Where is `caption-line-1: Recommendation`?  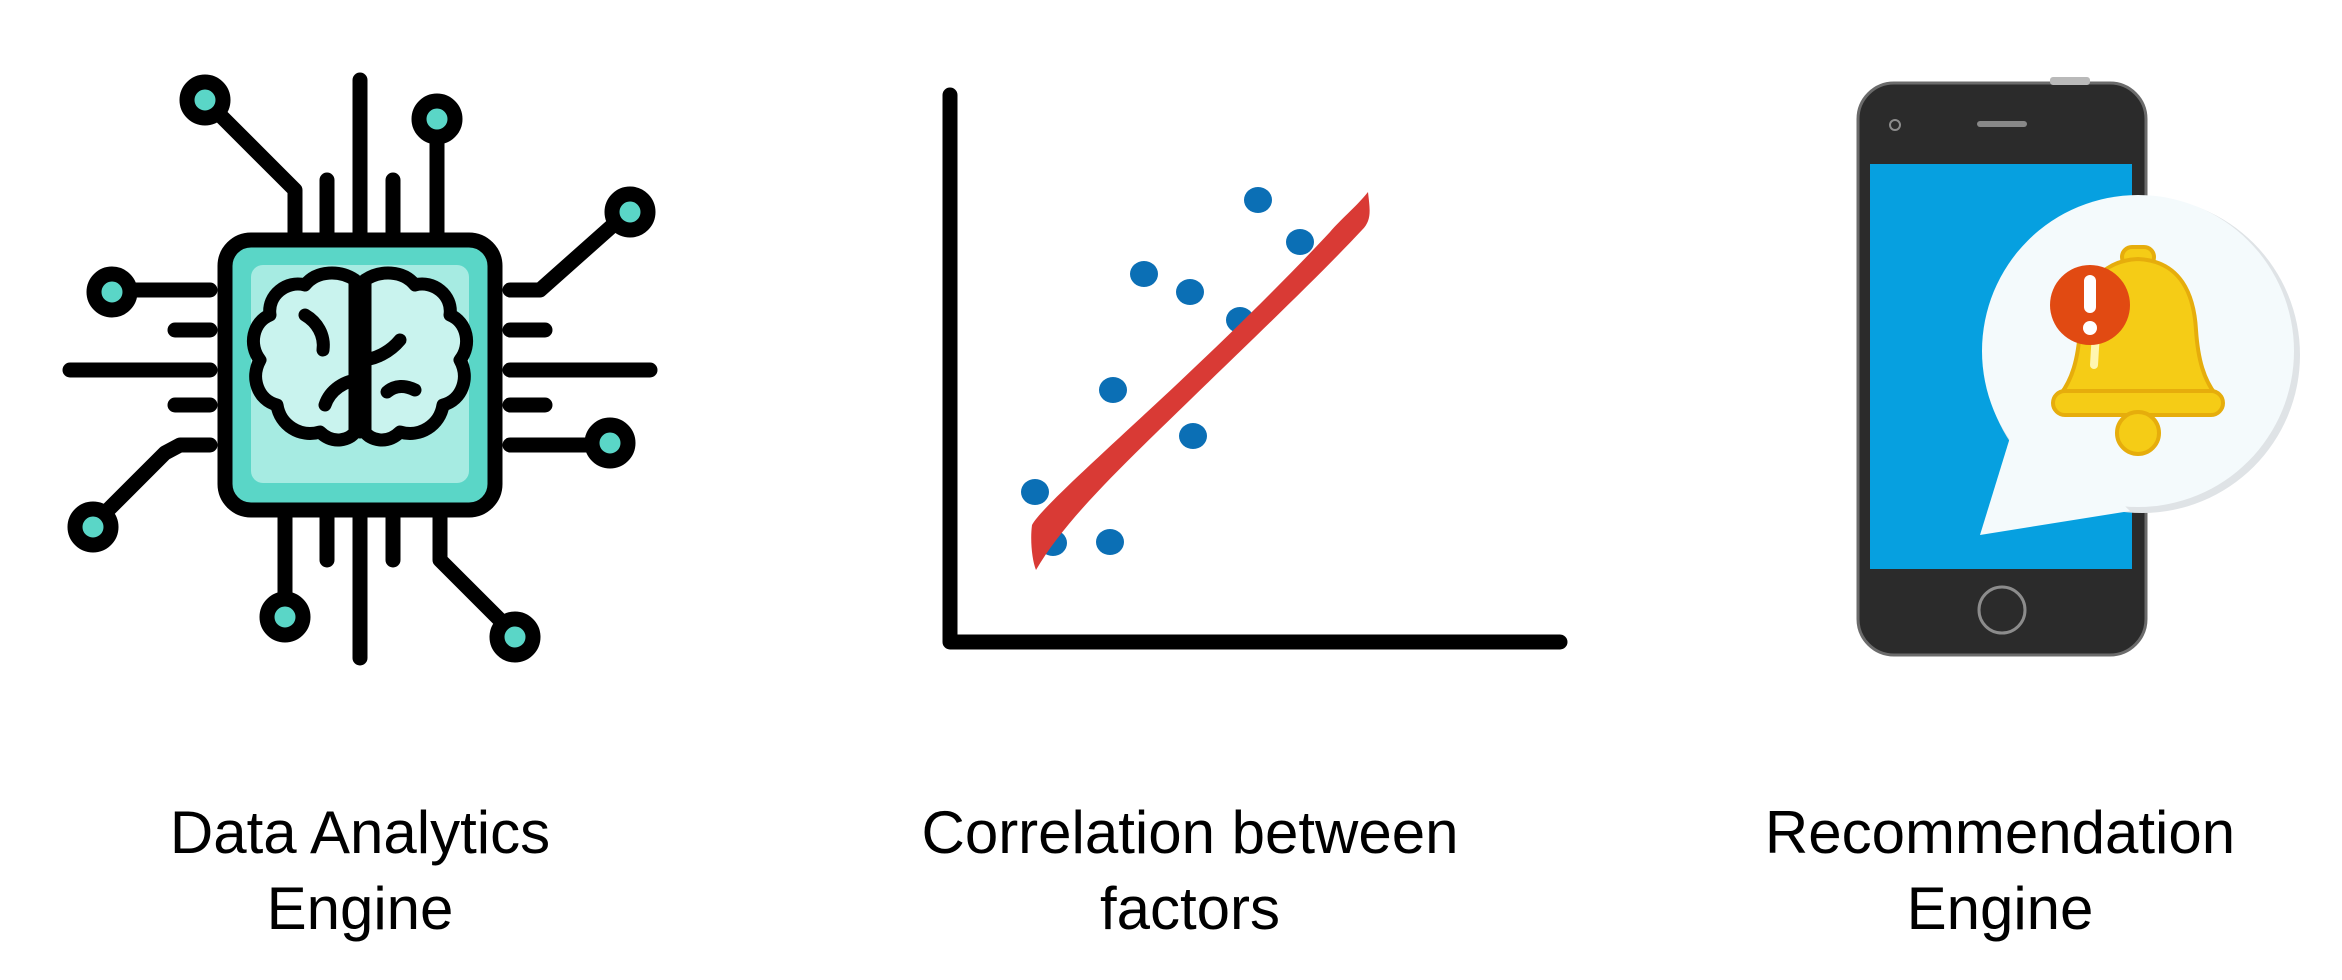
caption-line-1: Recommendation is located at coordinates (2000, 832).